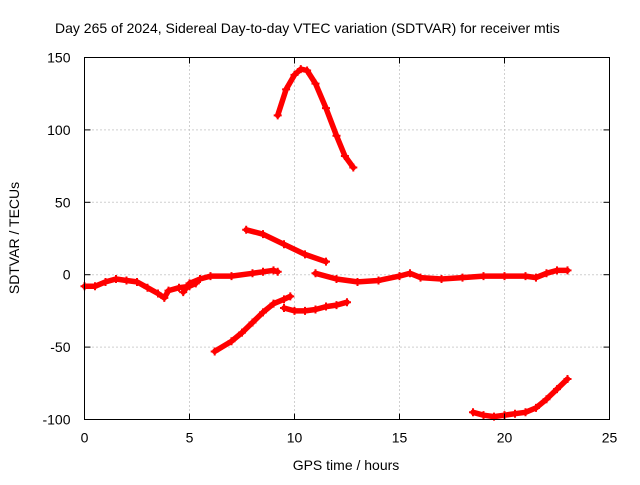 This screenshot has height=485, width=640. I want to click on y-tick-label: 0, so click(67, 275).